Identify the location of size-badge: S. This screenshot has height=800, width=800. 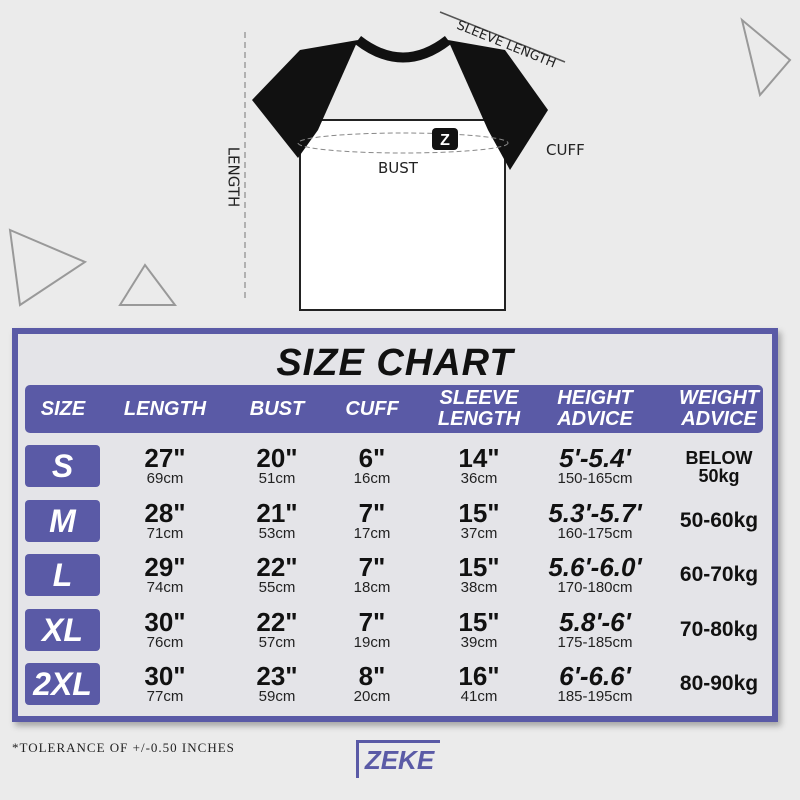
(62, 466).